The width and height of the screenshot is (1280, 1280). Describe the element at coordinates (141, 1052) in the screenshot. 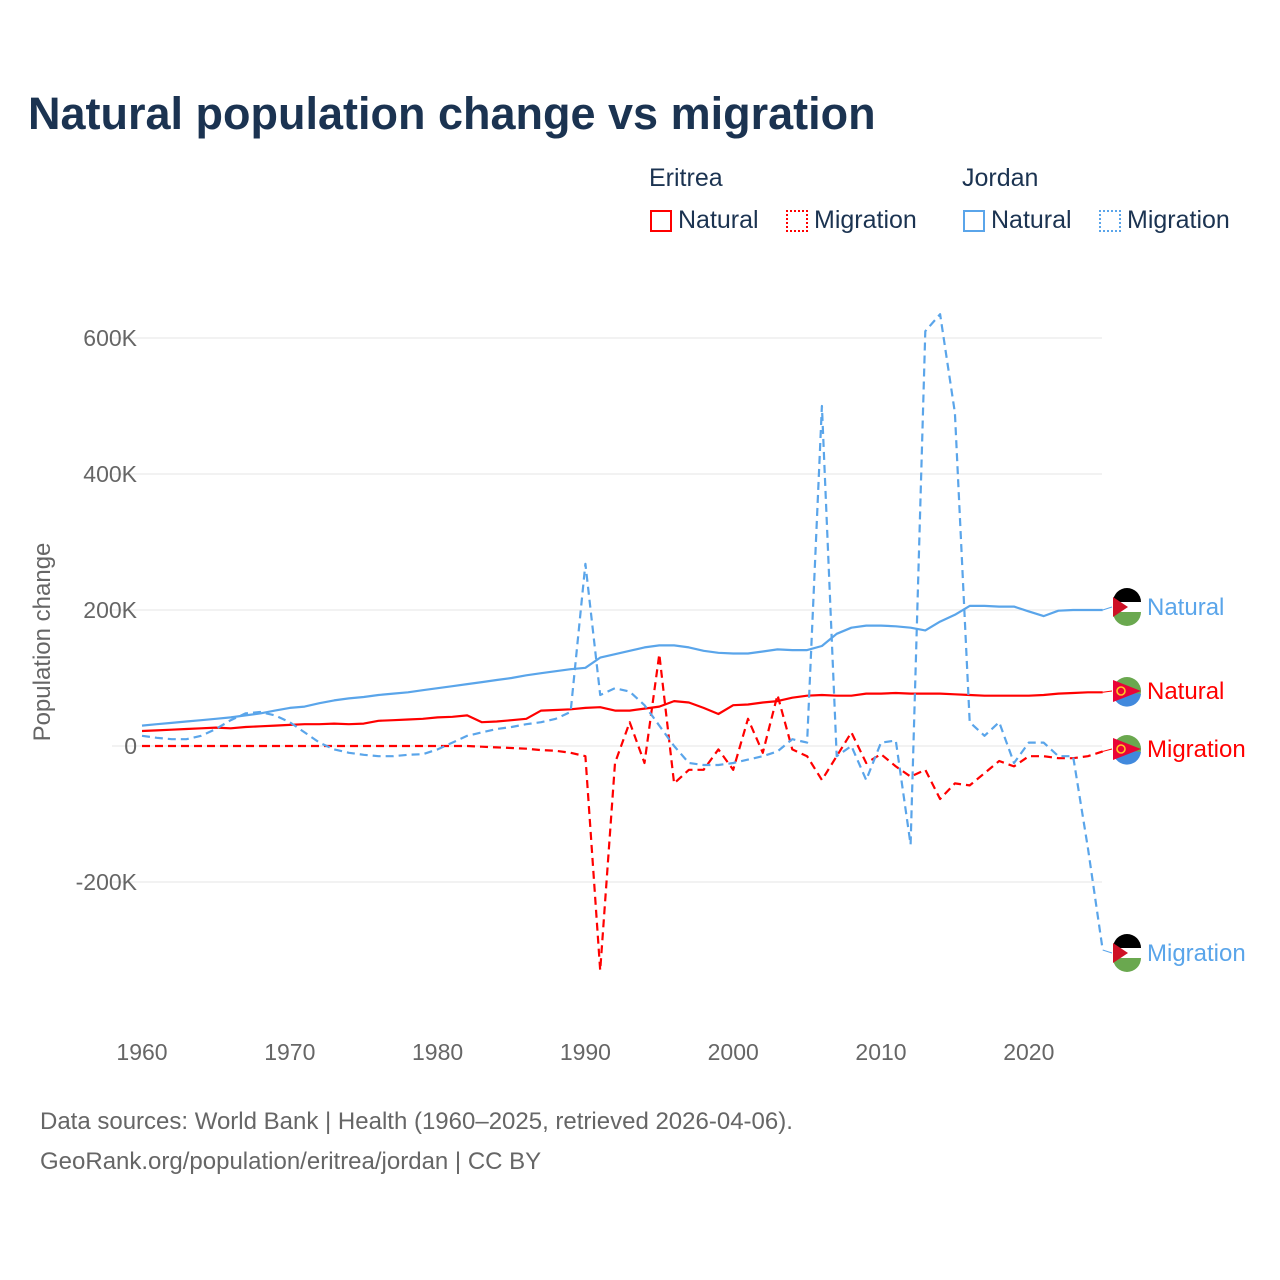

I see `x-tick-label: 1960` at that location.